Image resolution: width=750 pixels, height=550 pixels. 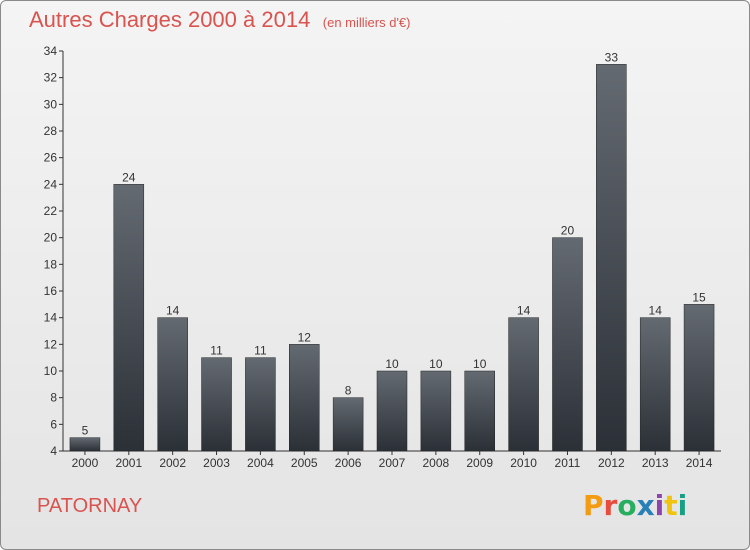 I want to click on y-tick-label: 22, so click(x=51, y=211).